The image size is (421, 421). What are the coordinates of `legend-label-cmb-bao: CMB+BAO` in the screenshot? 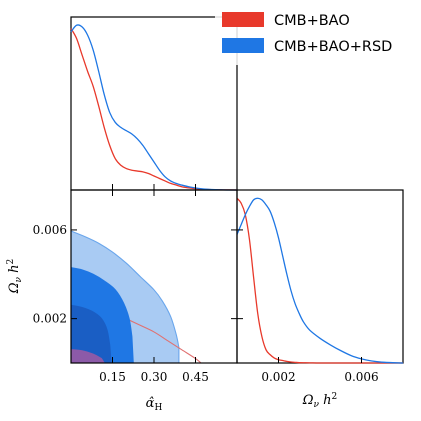 It's located at (312, 21).